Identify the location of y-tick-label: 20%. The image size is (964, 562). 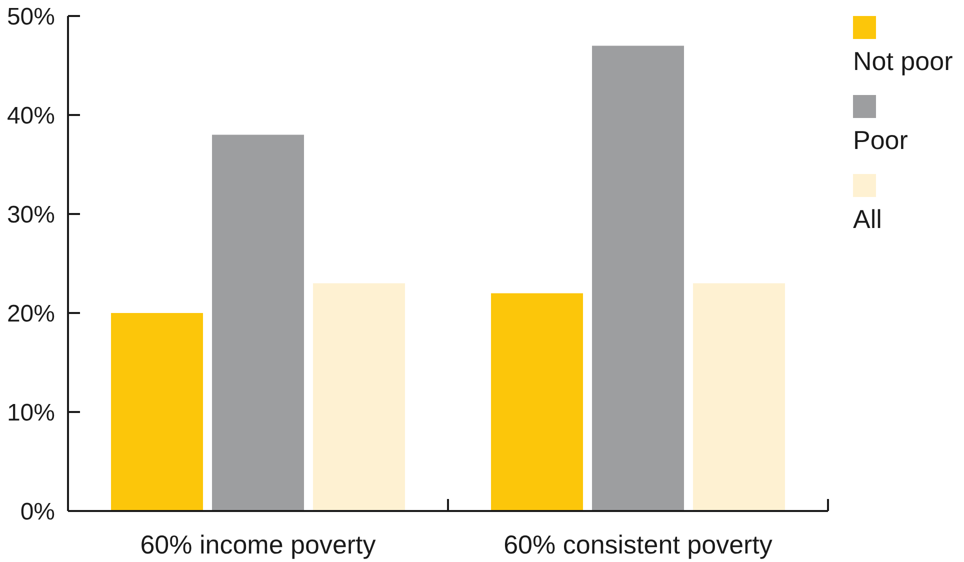
(30, 314).